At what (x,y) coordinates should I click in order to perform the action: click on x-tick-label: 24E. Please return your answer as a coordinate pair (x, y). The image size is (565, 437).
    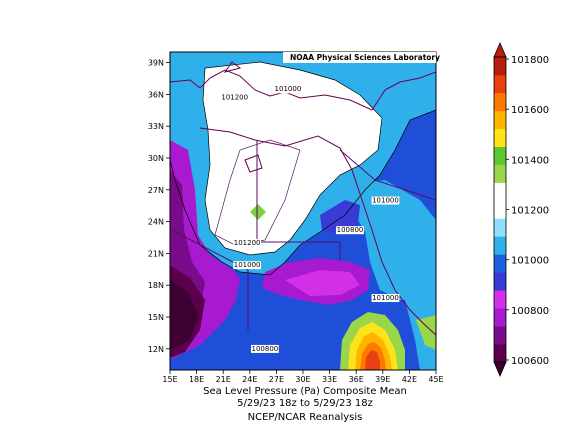
    Looking at the image, I should click on (249, 379).